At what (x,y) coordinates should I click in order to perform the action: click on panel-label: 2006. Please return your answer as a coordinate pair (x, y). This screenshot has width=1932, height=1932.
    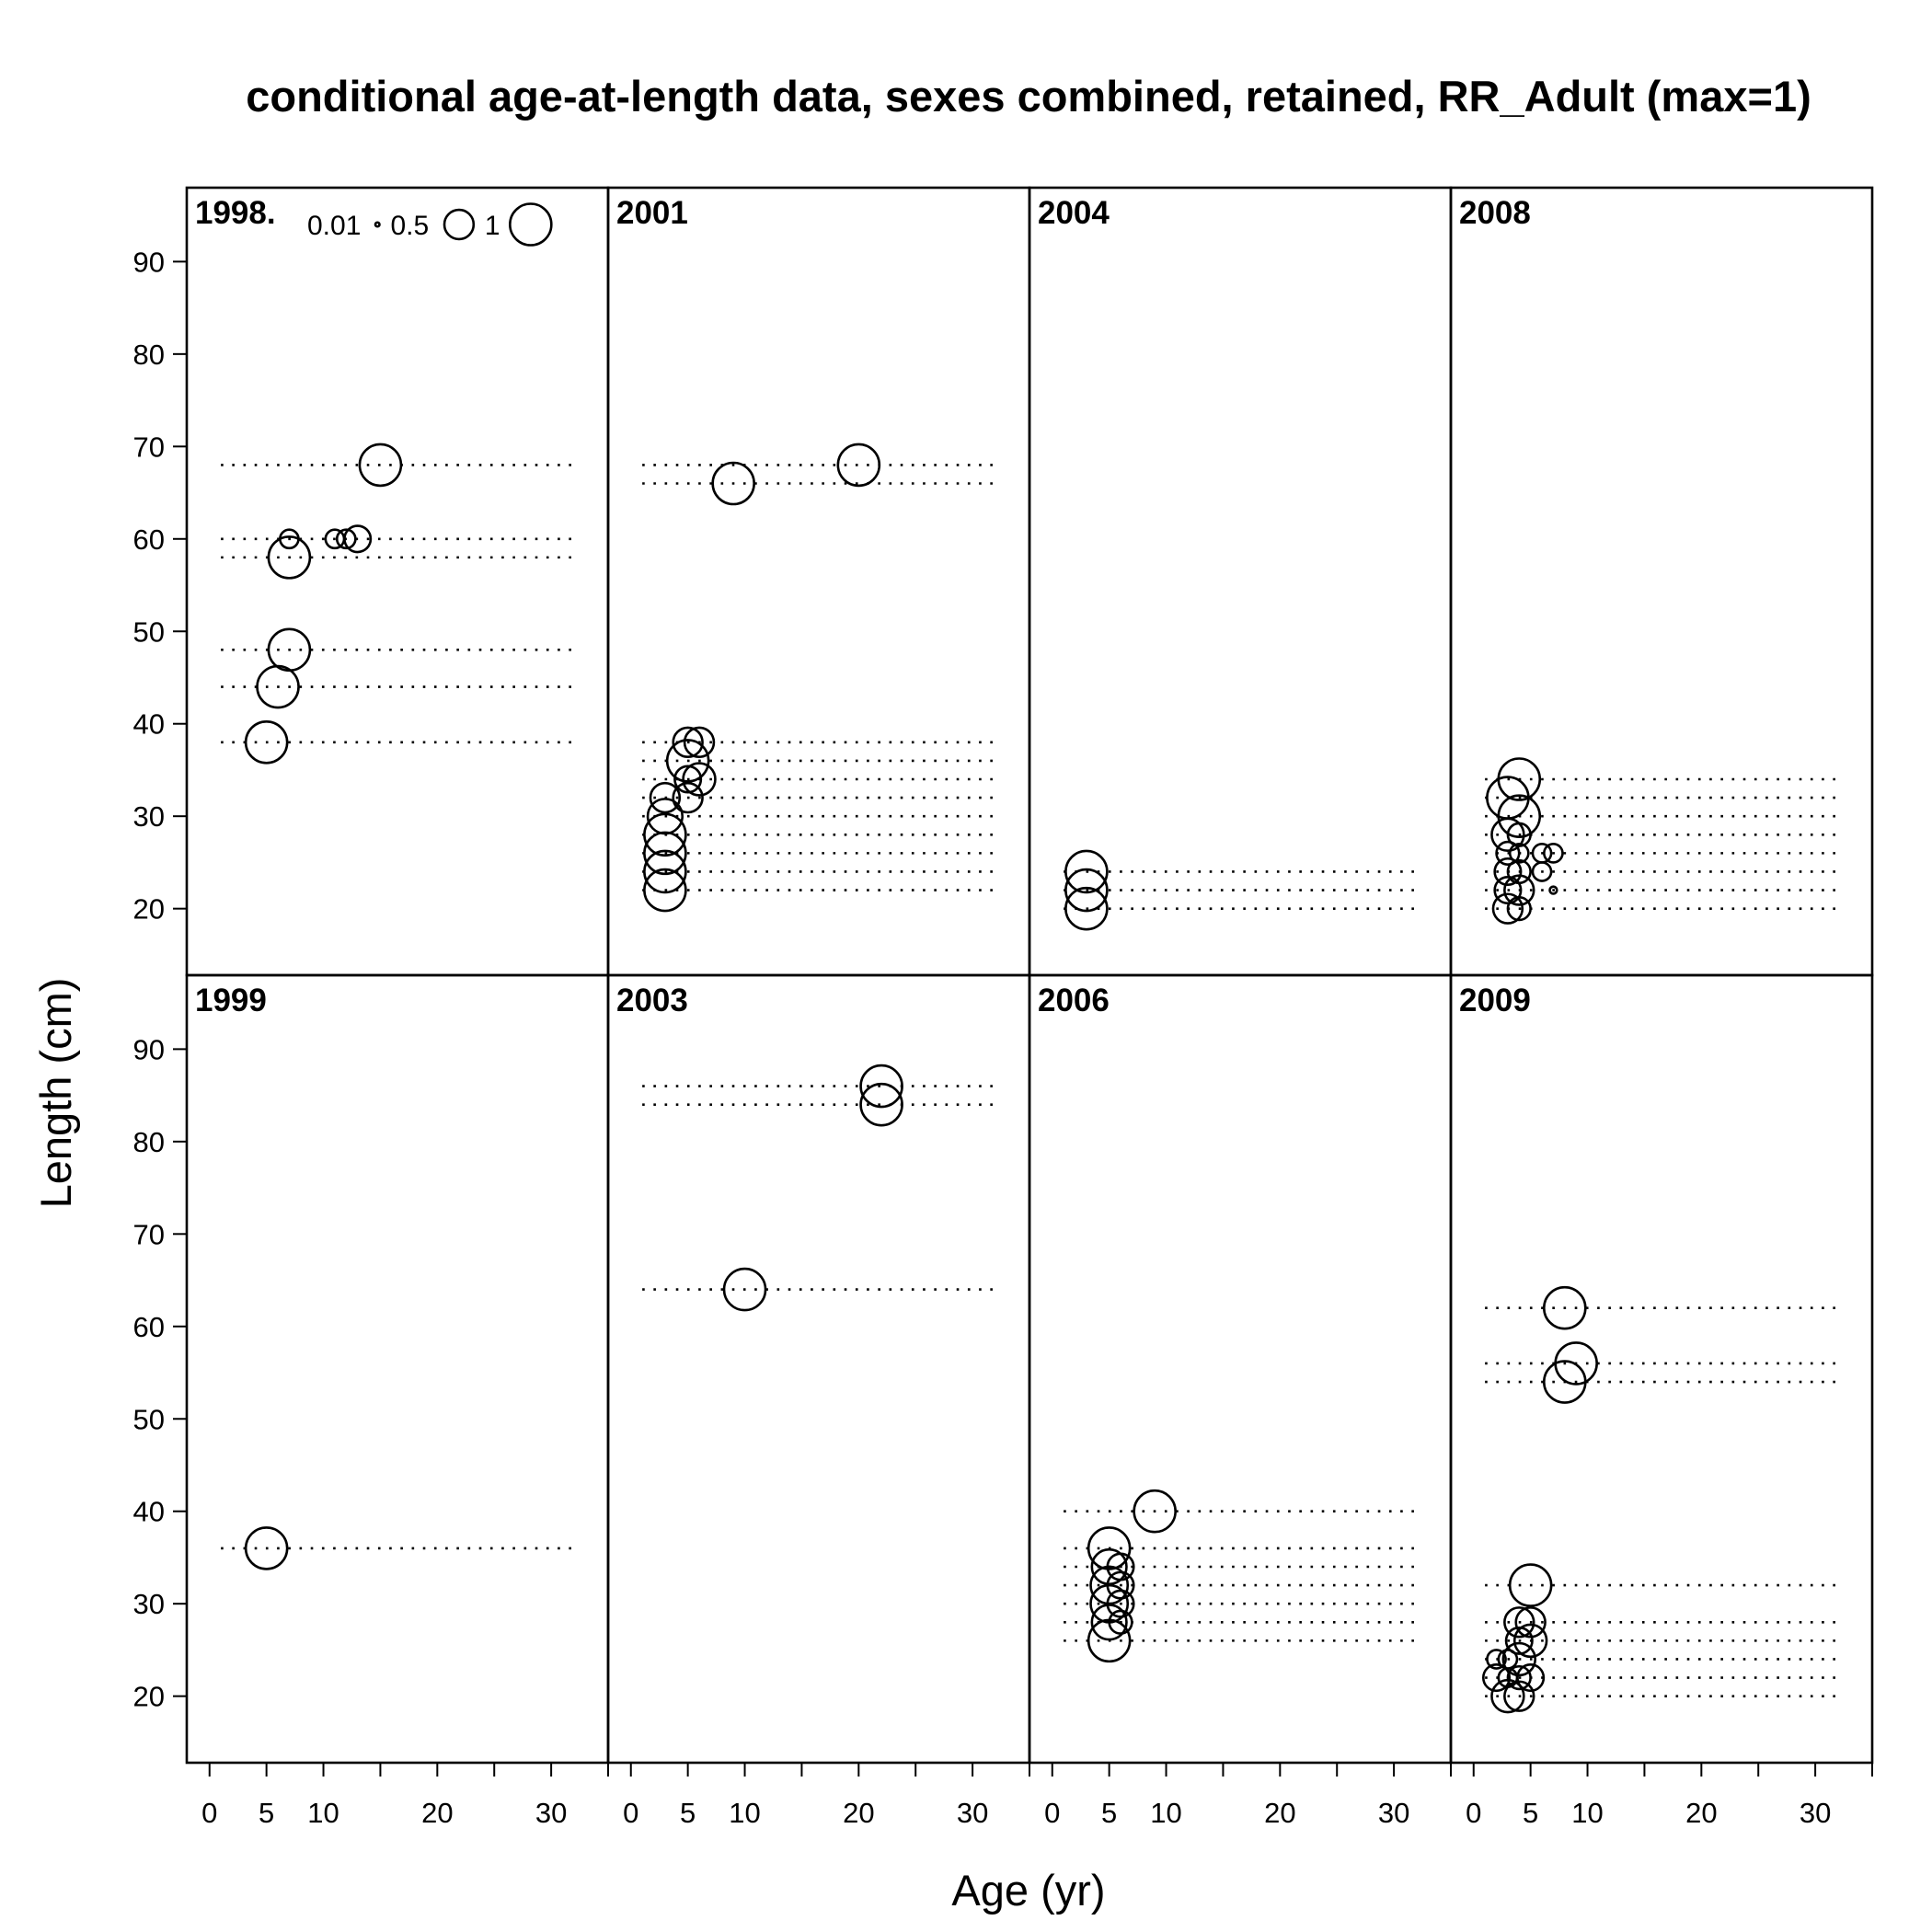
    Looking at the image, I should click on (1074, 1000).